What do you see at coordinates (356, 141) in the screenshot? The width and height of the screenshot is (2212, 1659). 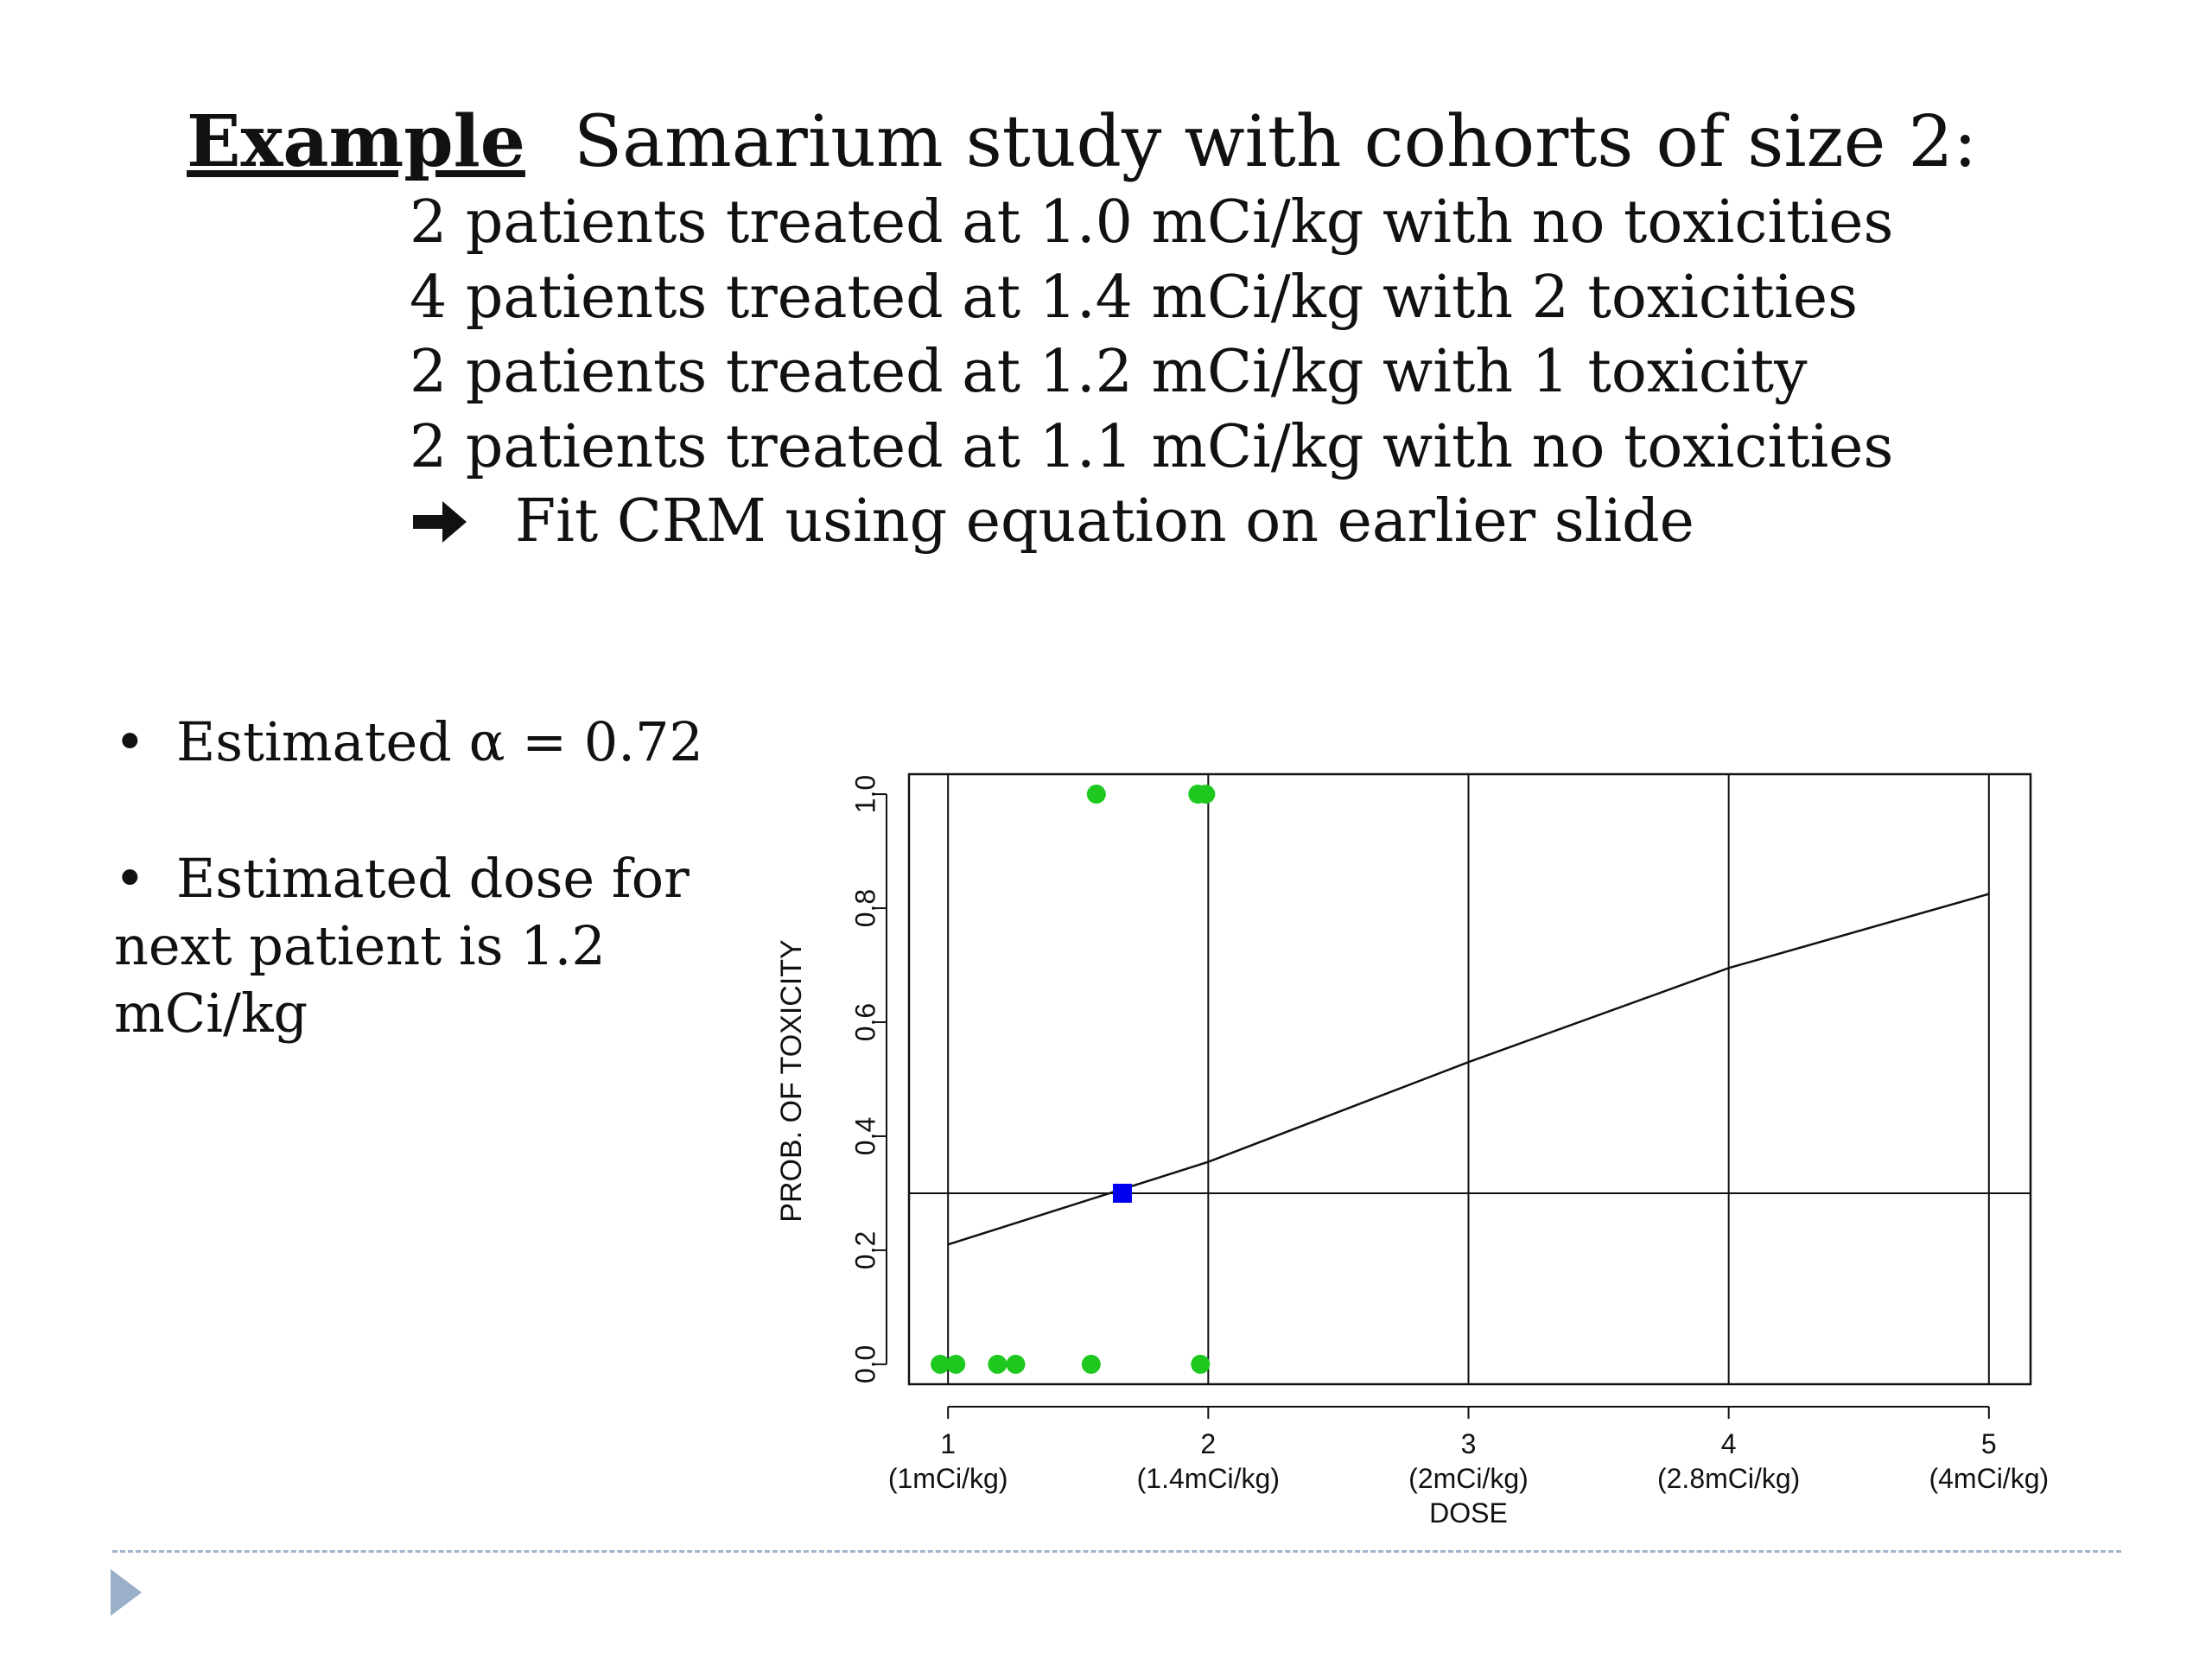 I see `title-example: Example` at bounding box center [356, 141].